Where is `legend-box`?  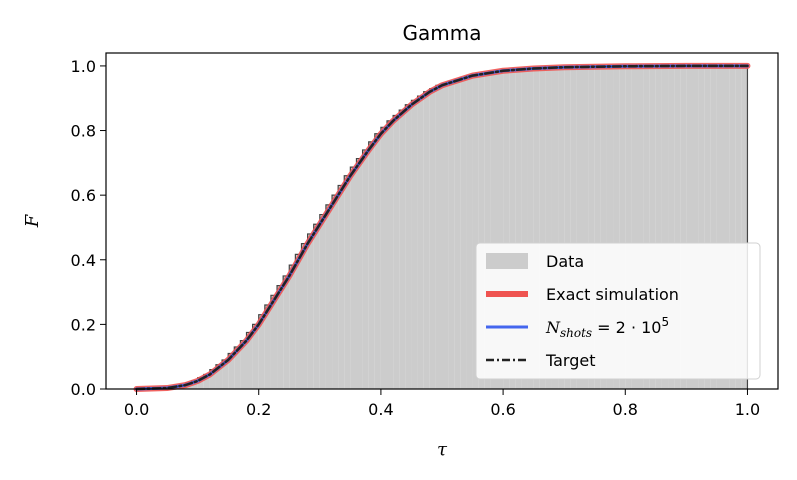
legend-box is located at coordinates (618, 311).